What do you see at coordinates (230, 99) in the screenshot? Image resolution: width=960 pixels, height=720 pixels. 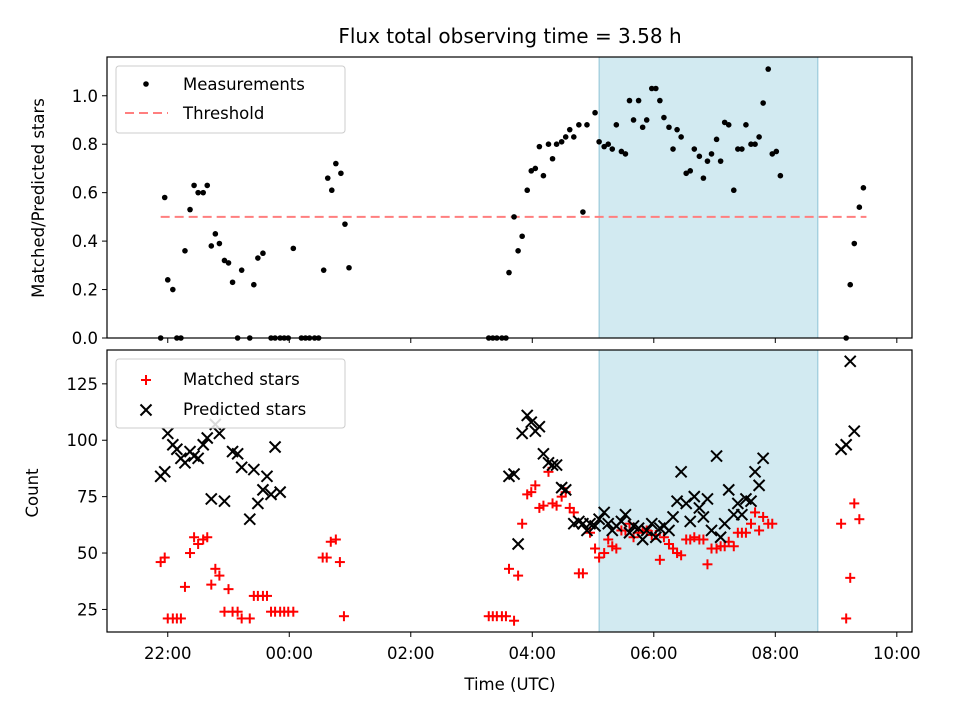 I see `top-legend: Measurements Threshold` at bounding box center [230, 99].